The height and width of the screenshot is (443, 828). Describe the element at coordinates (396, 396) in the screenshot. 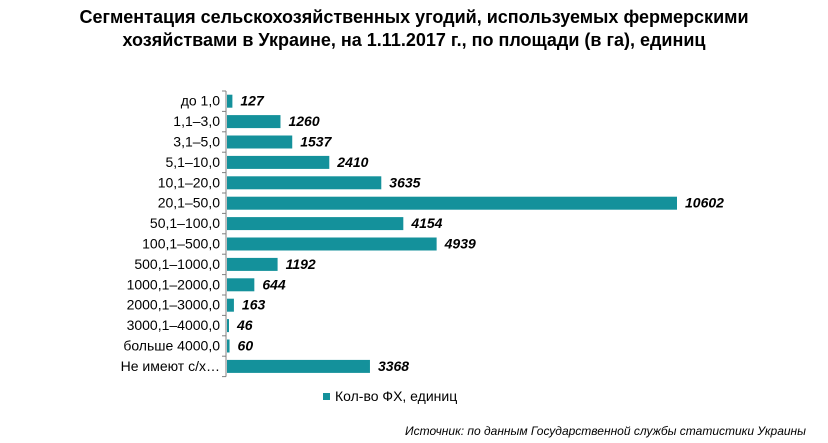

I see `legend-label: Кол-во ФХ, единиц` at that location.